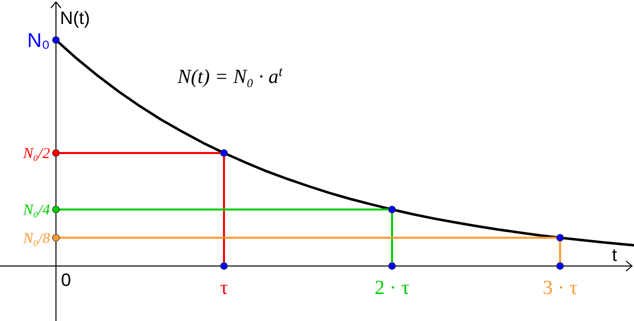 This screenshot has width=634, height=321. Describe the element at coordinates (65, 280) in the screenshot. I see `text: 0` at that location.